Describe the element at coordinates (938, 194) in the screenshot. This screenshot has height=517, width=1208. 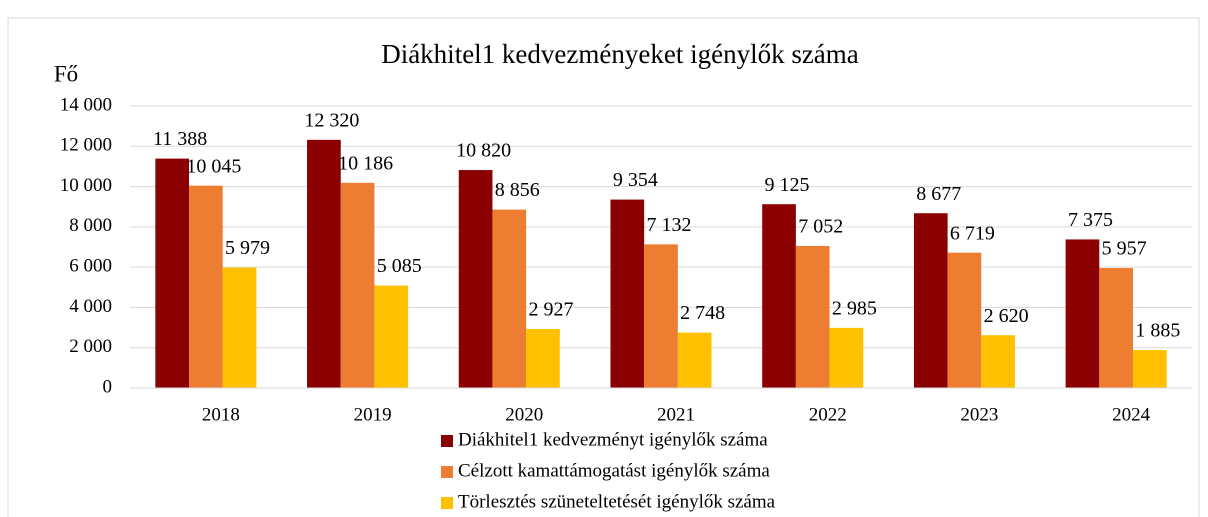
I see `data-label: 8 677` at that location.